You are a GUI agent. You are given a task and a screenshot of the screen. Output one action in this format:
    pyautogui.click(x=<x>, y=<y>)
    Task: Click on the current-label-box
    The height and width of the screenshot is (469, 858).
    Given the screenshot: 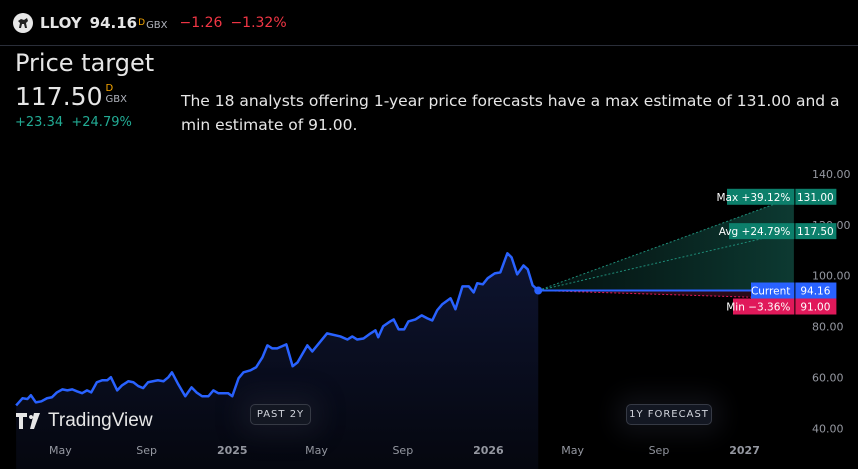 What is the action you would take?
    pyautogui.click(x=773, y=290)
    